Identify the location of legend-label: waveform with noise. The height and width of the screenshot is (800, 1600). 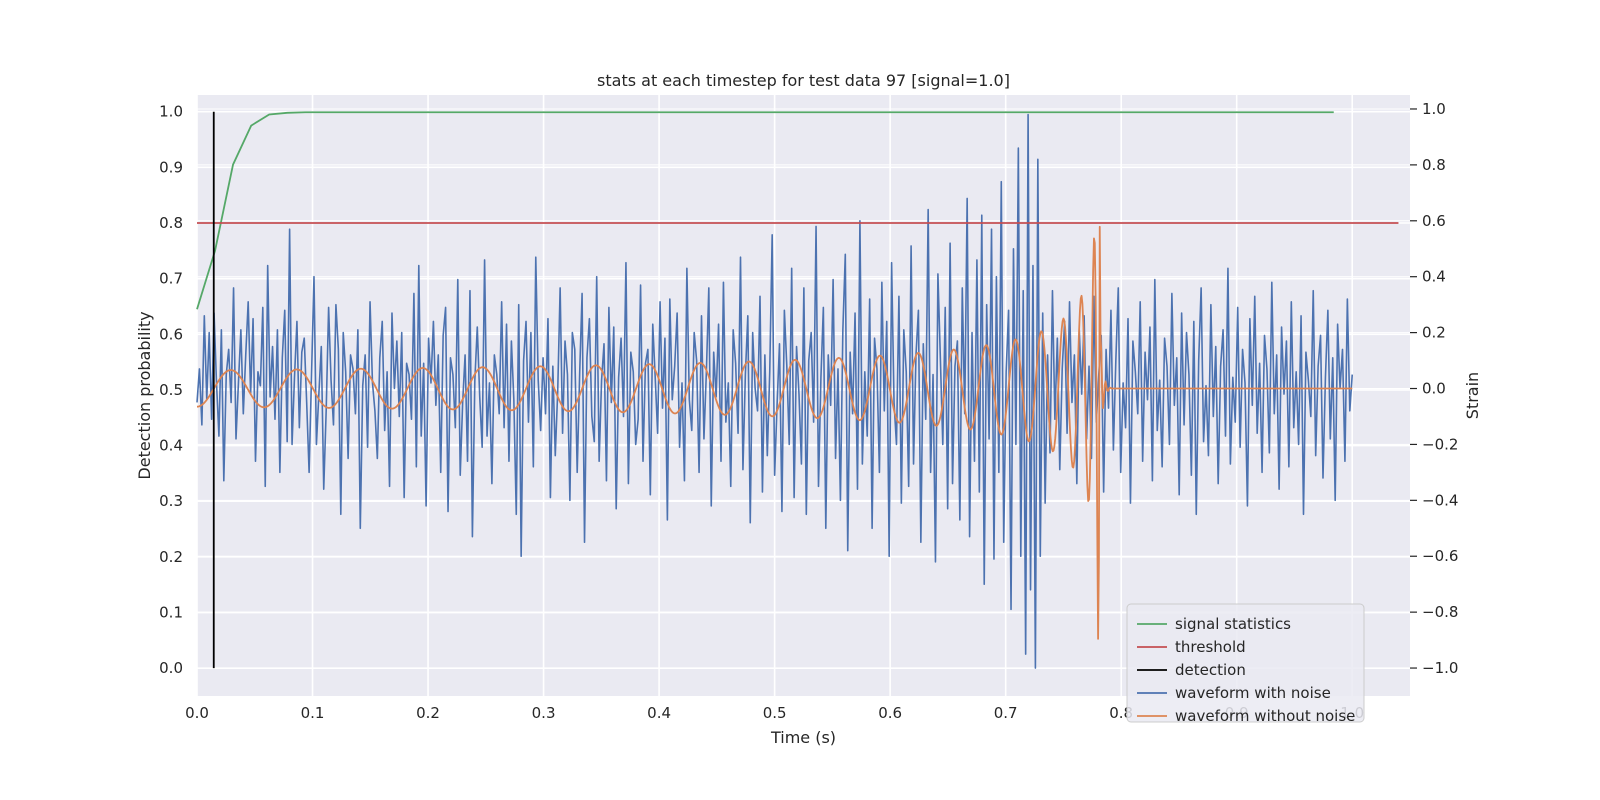
(1253, 693).